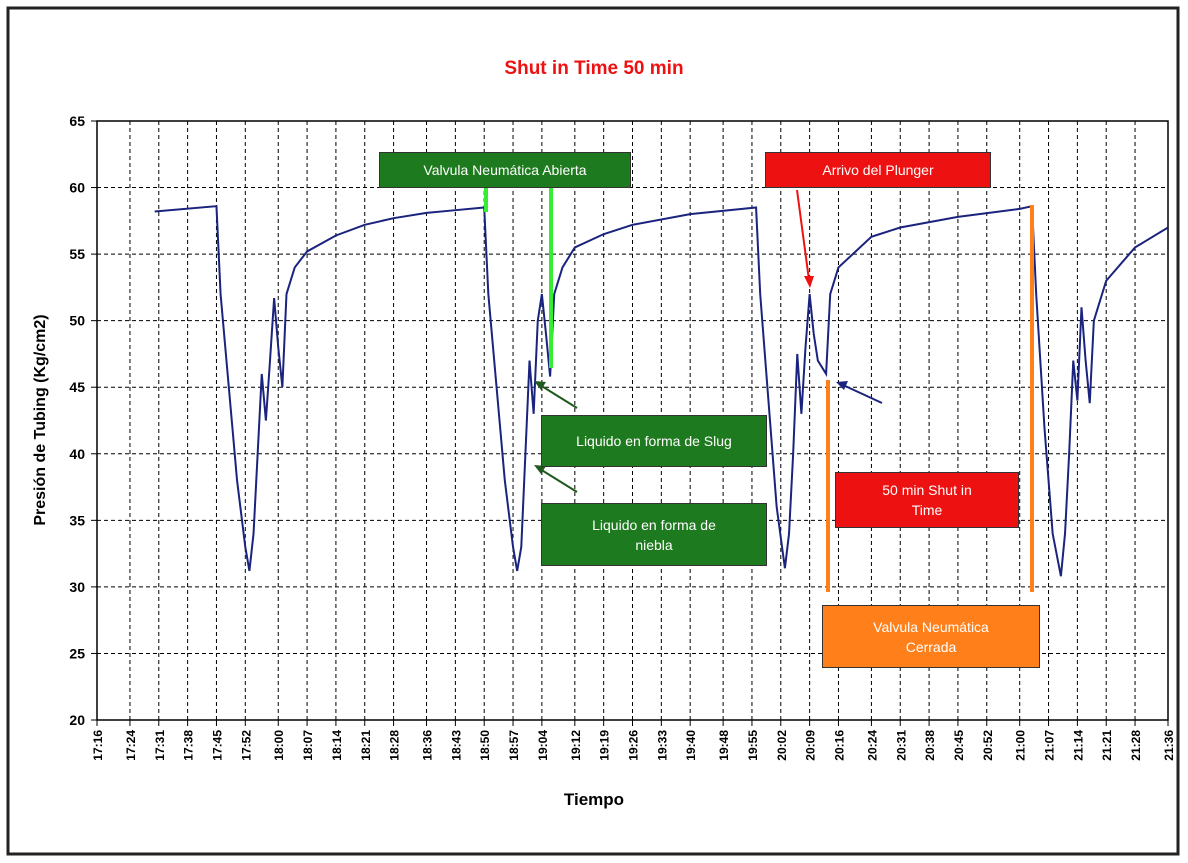  Describe the element at coordinates (782, 745) in the screenshot. I see `x-tick-label: 20:02` at that location.